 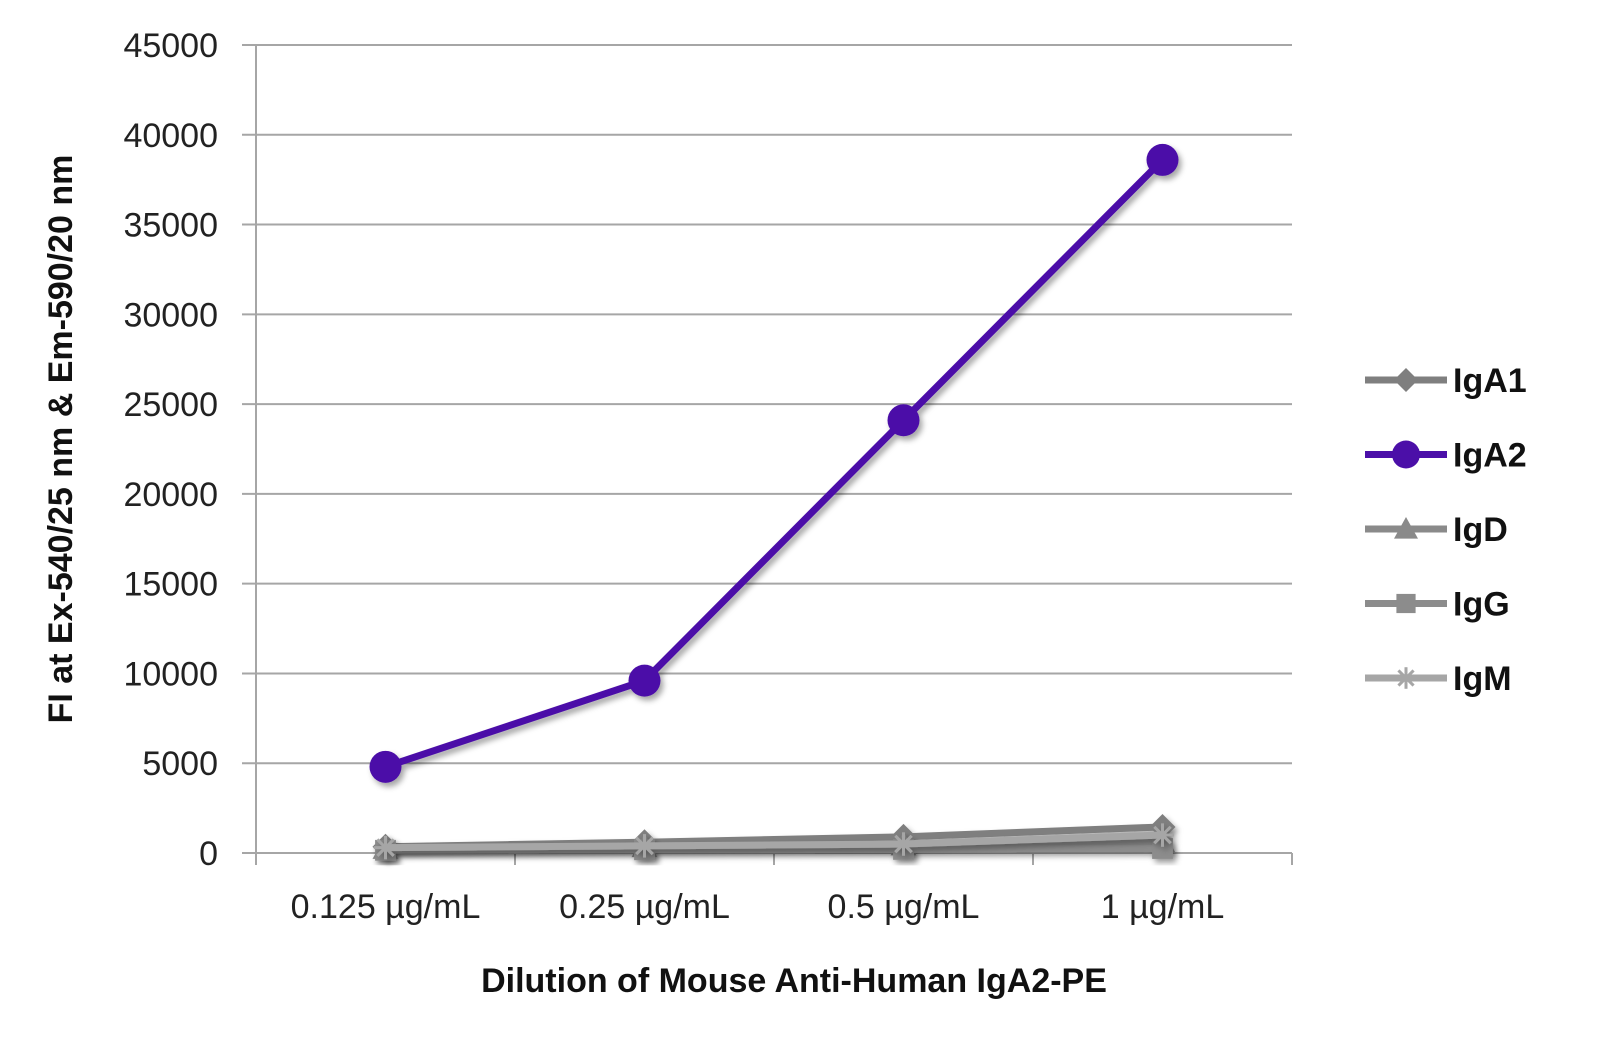 I want to click on legend-label: IgD, so click(x=1480, y=530).